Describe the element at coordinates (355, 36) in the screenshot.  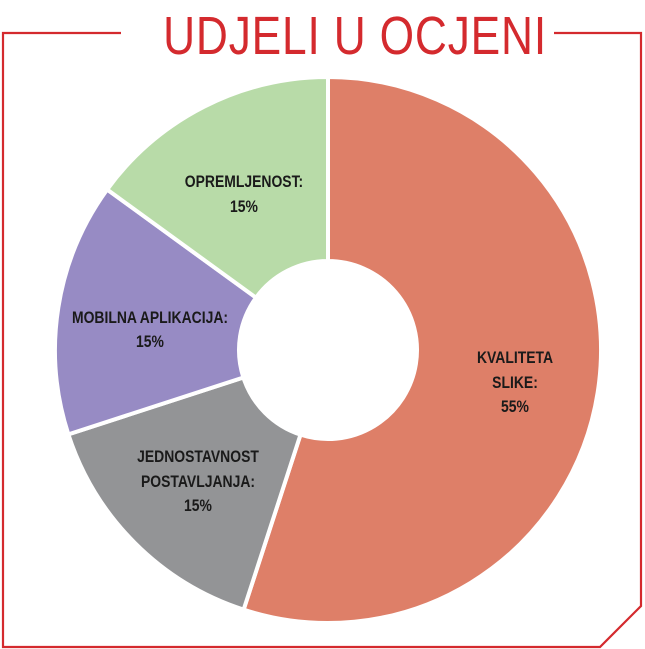
I see `chart-title-text: UDJELI U OCJENI` at that location.